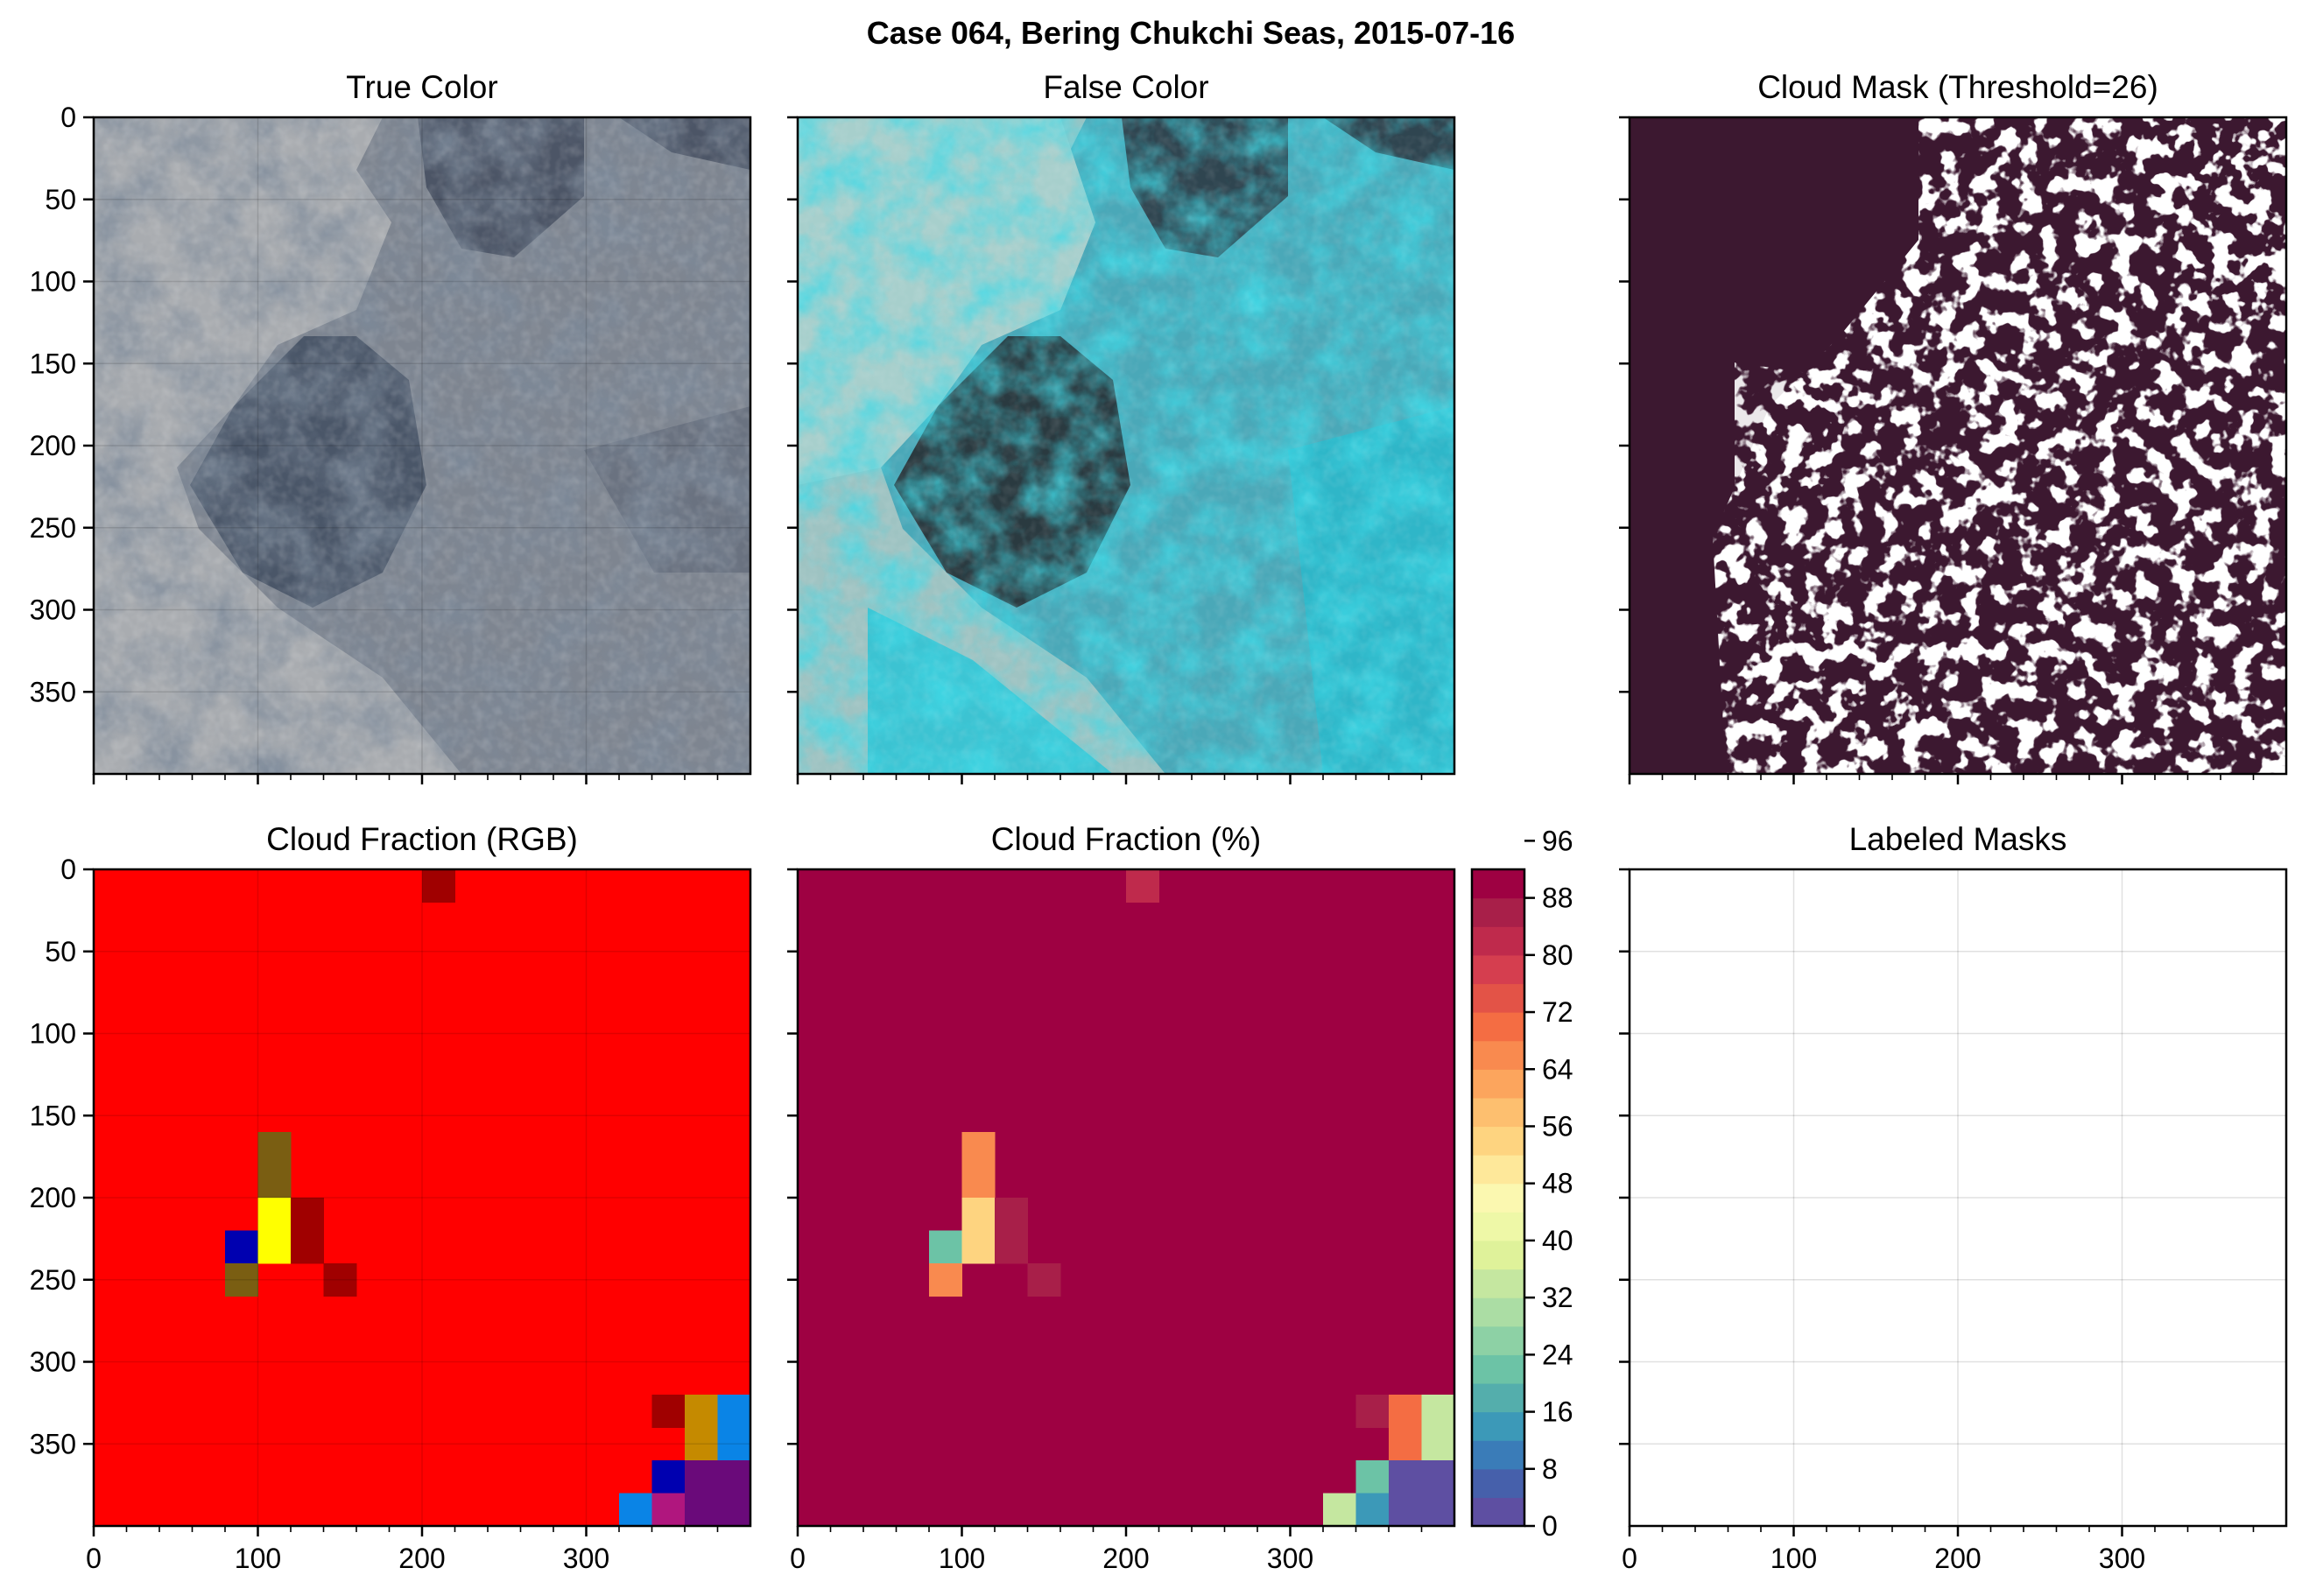 The height and width of the screenshot is (1596, 2302). Describe the element at coordinates (422, 87) in the screenshot. I see `panel-title-true-color: True Color` at that location.